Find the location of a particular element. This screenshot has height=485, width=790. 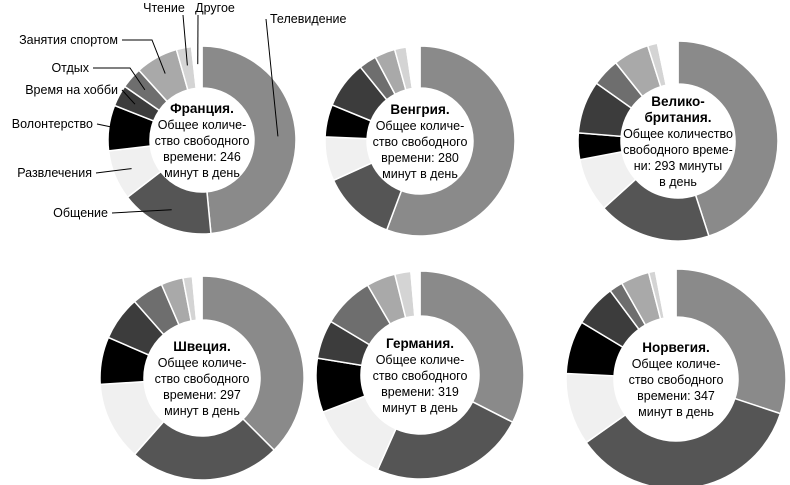

slice-norvegiya-televidenie is located at coordinates (731, 341).